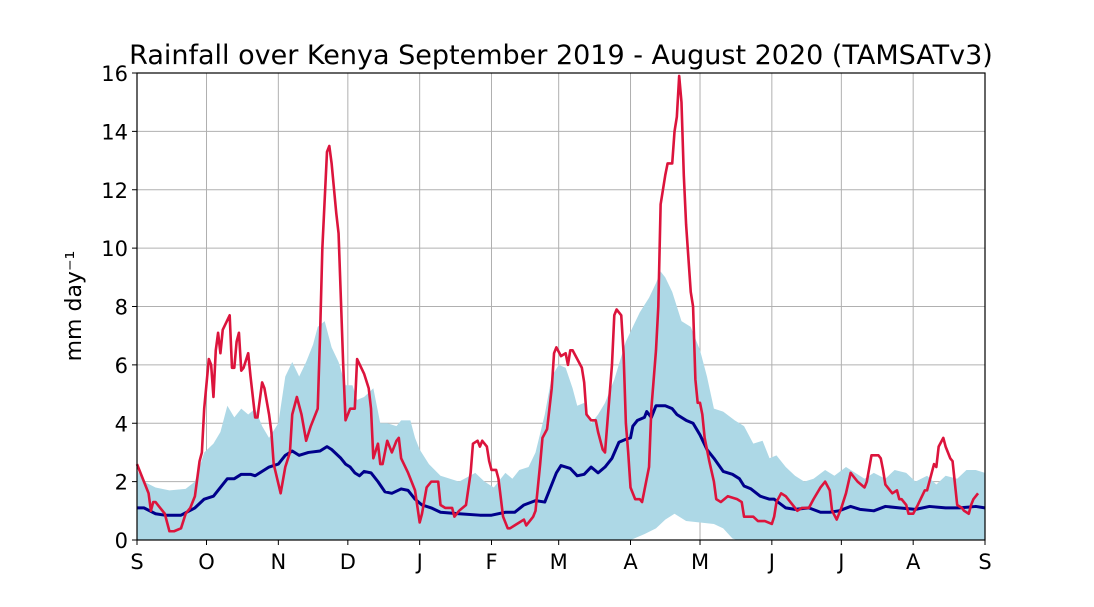 The width and height of the screenshot is (1094, 607). I want to click on x-tick-label: F, so click(491, 562).